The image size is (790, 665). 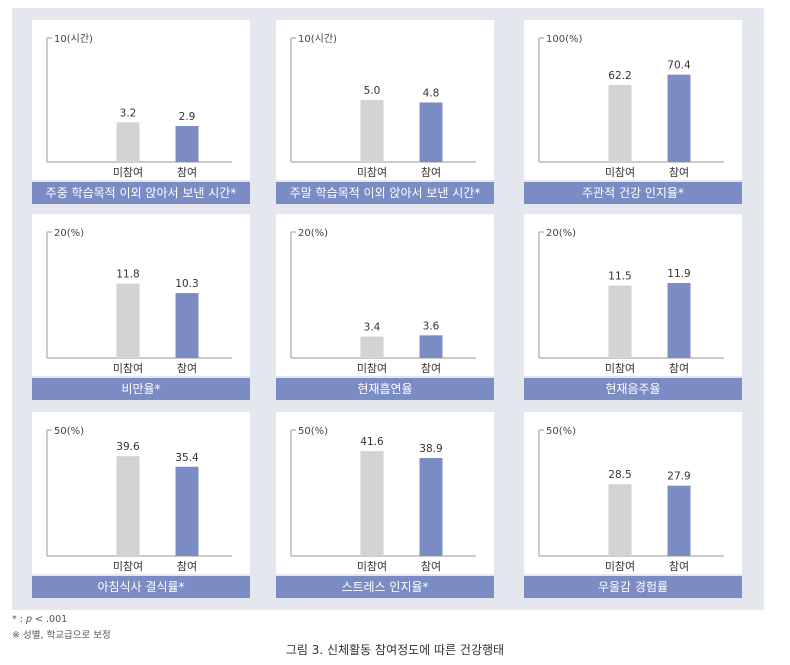 What do you see at coordinates (372, 328) in the screenshot?
I see `value-label: 3.4` at bounding box center [372, 328].